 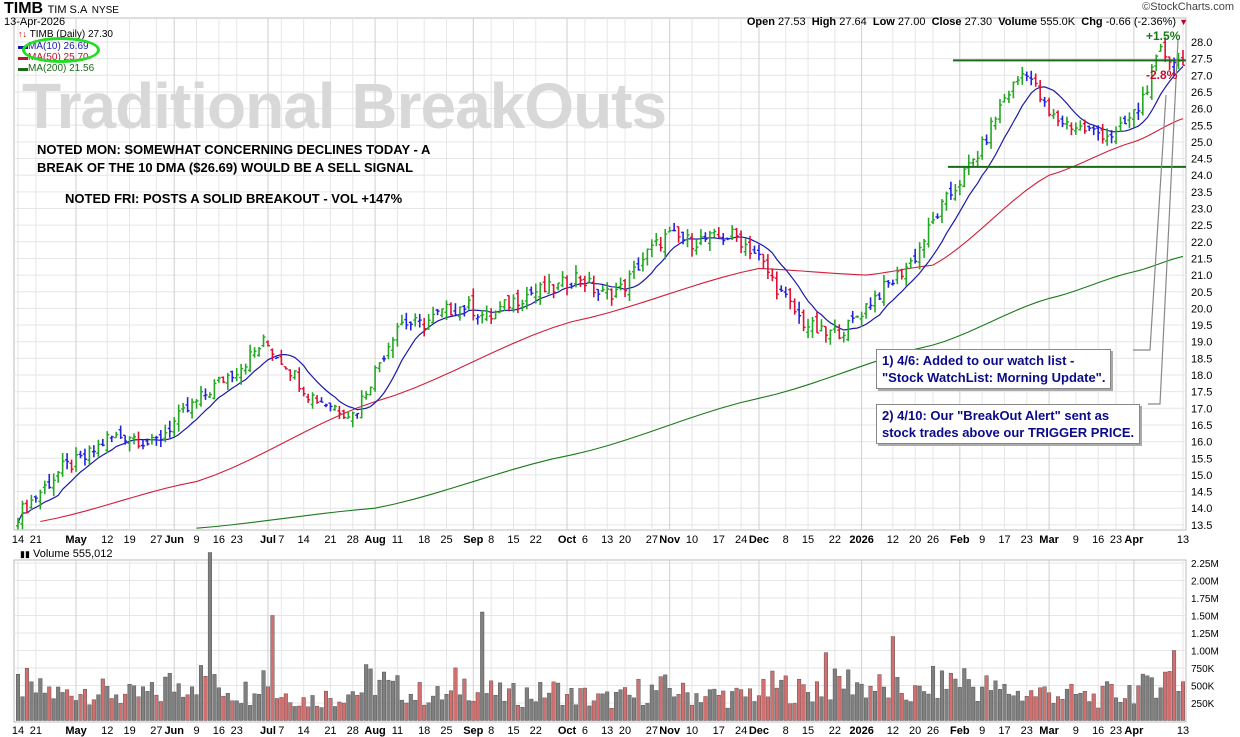 I want to click on volume-value: 555.0K, so click(x=1058, y=22).